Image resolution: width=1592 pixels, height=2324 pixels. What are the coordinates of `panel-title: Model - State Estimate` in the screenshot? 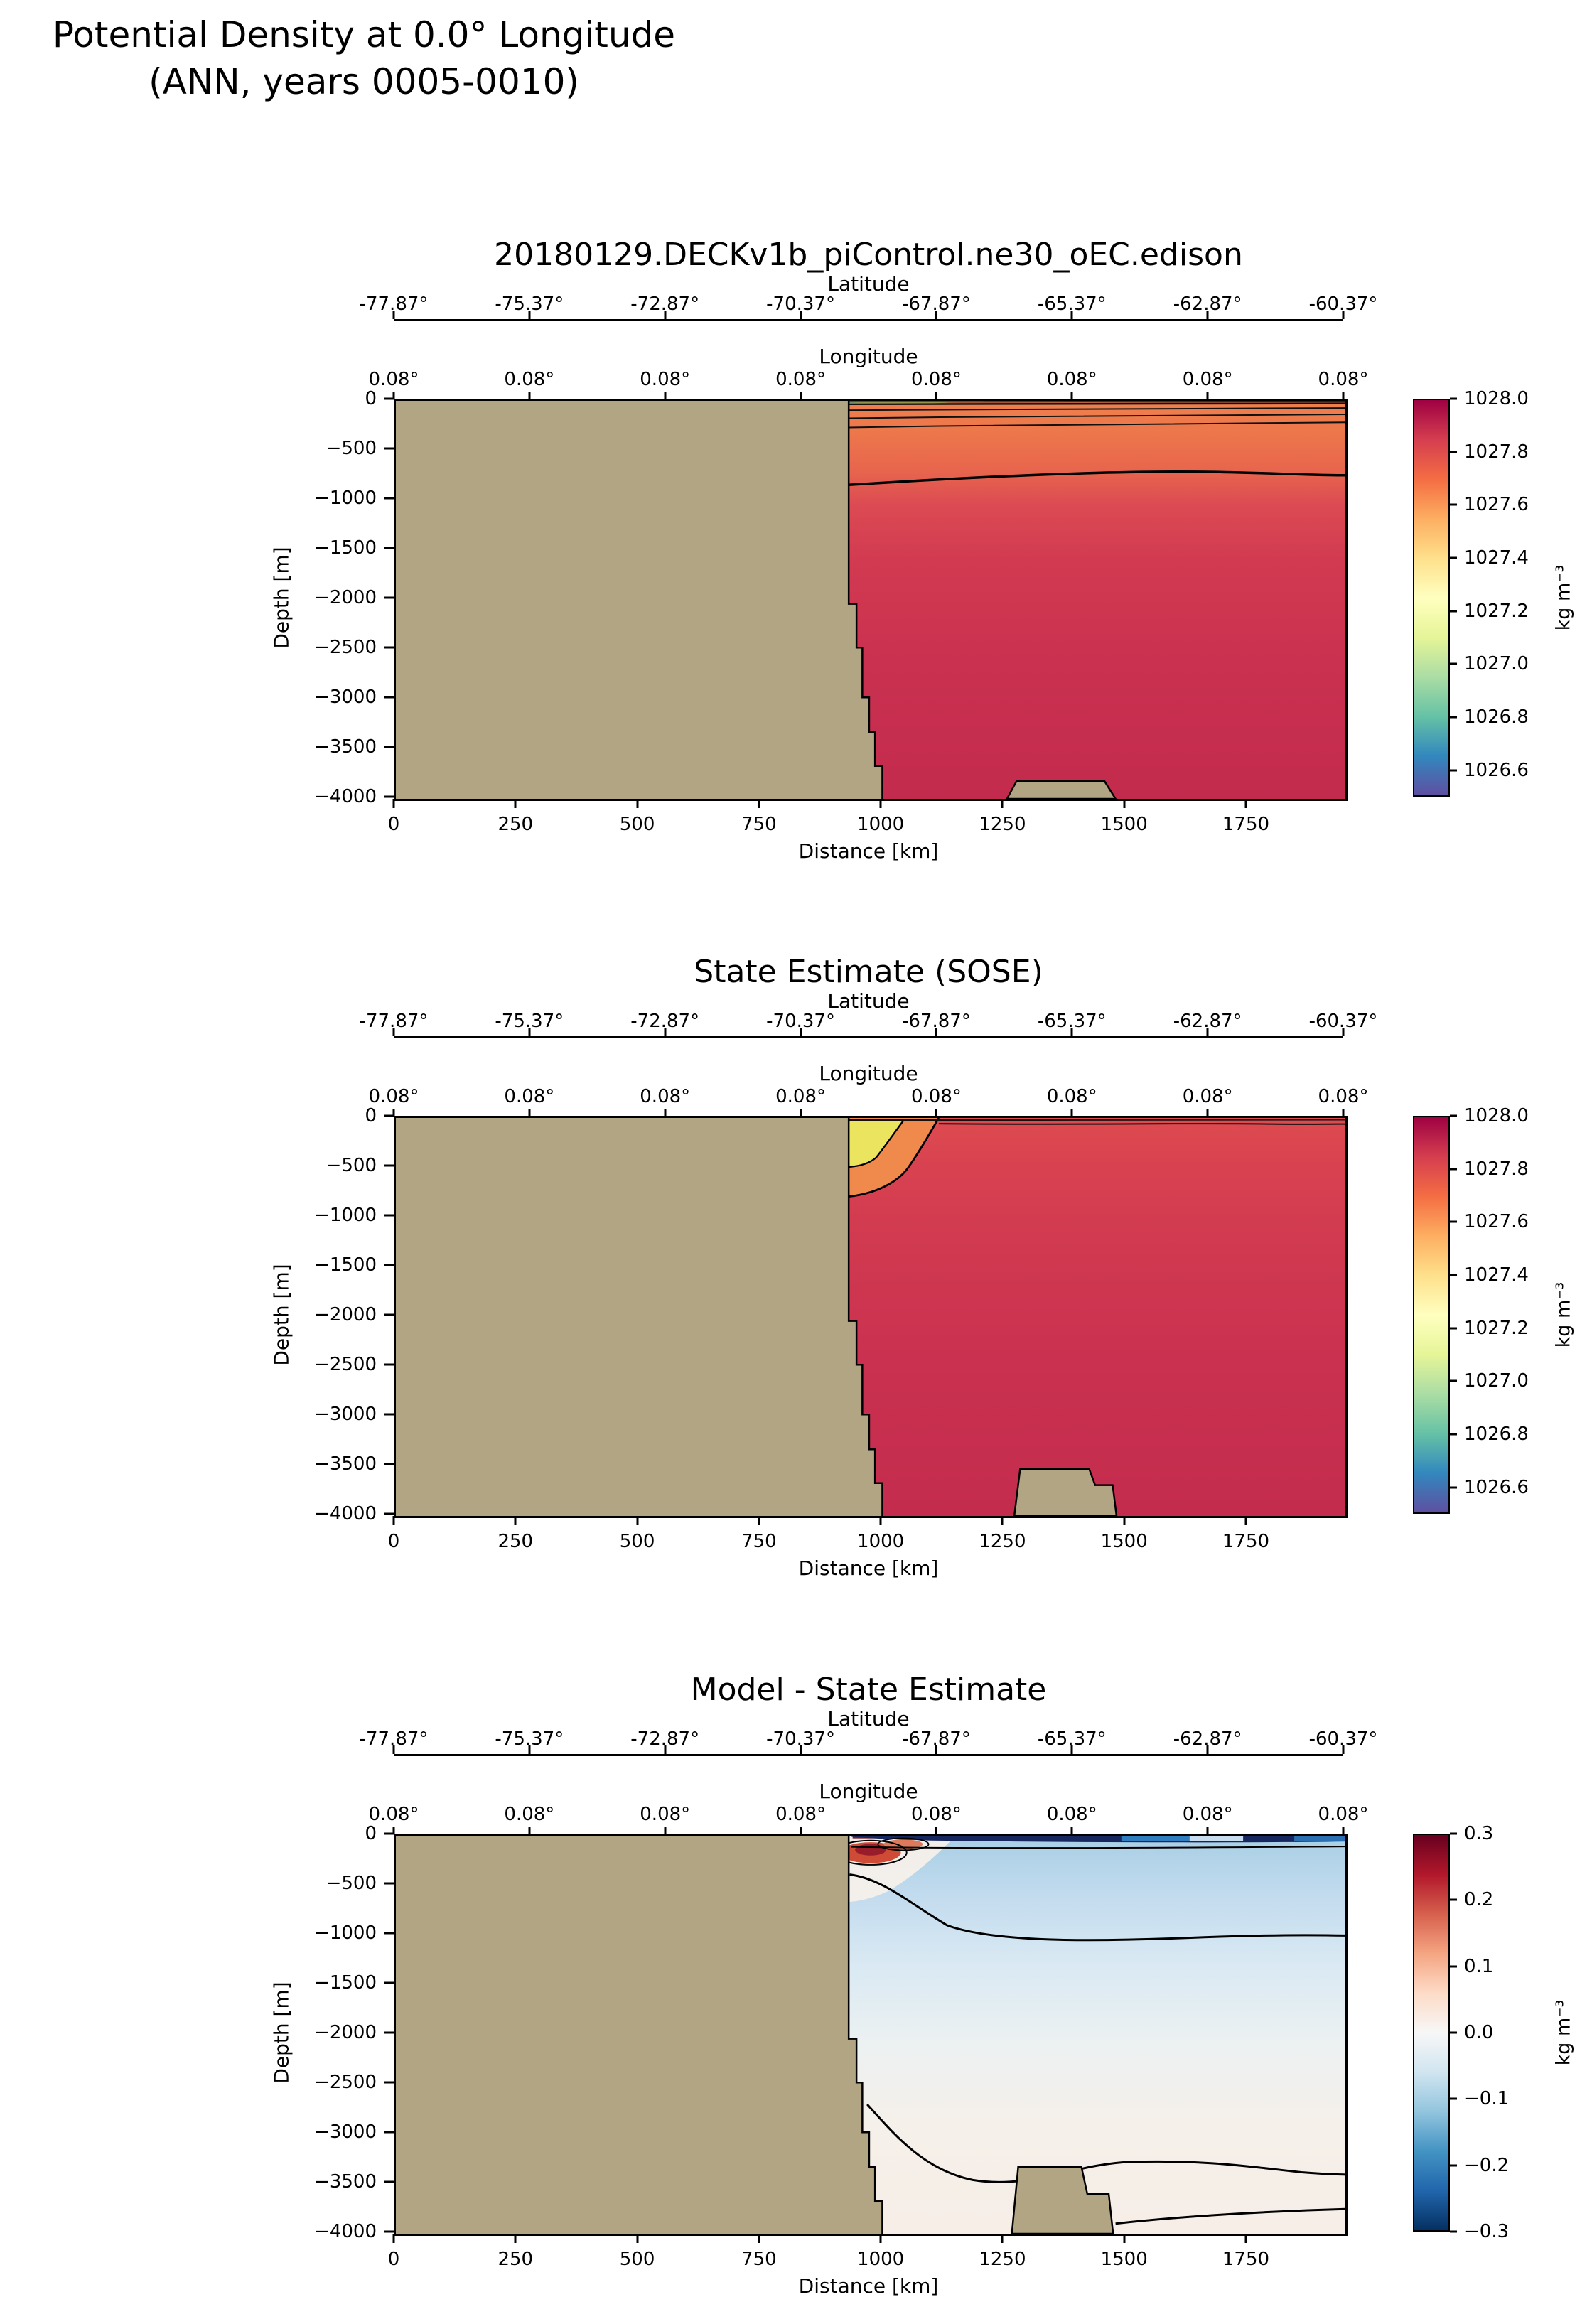 It's located at (869, 1690).